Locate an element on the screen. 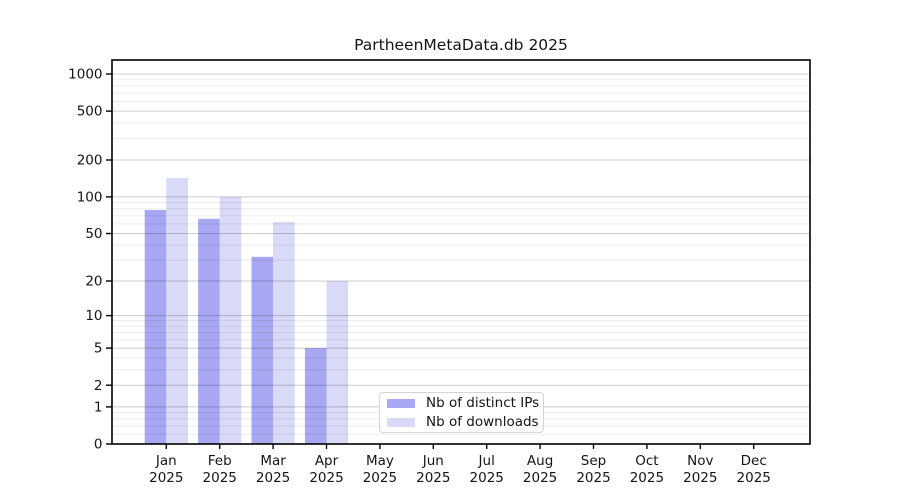 The image size is (900, 500). y-tick-label-100: 100 is located at coordinates (90, 198).